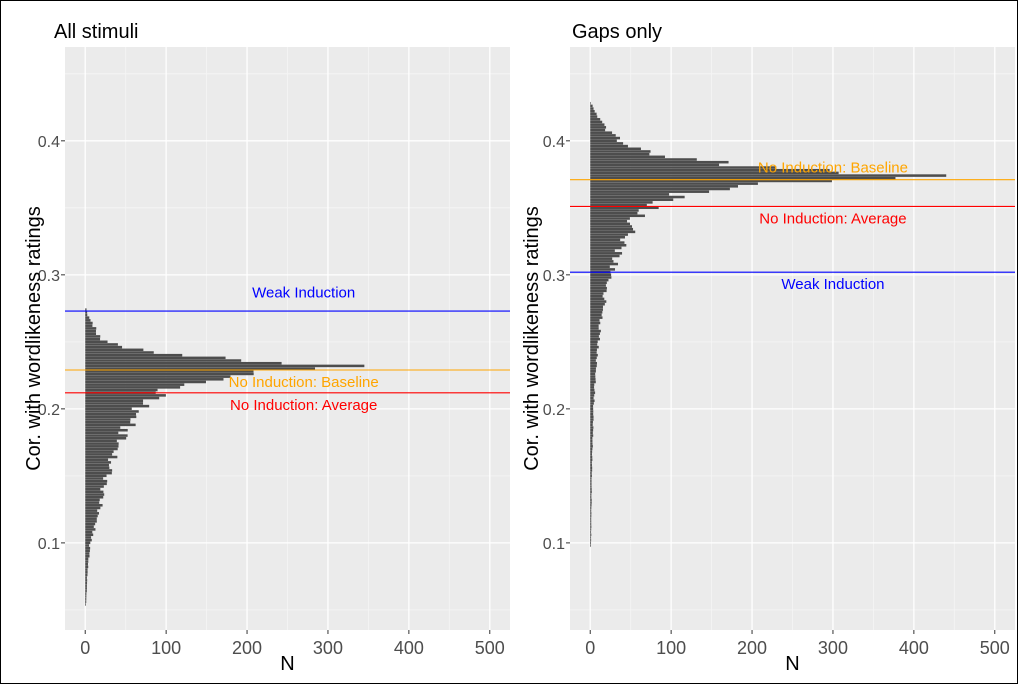 The height and width of the screenshot is (684, 1018). What do you see at coordinates (617, 32) in the screenshot?
I see `panel-title: Gaps only` at bounding box center [617, 32].